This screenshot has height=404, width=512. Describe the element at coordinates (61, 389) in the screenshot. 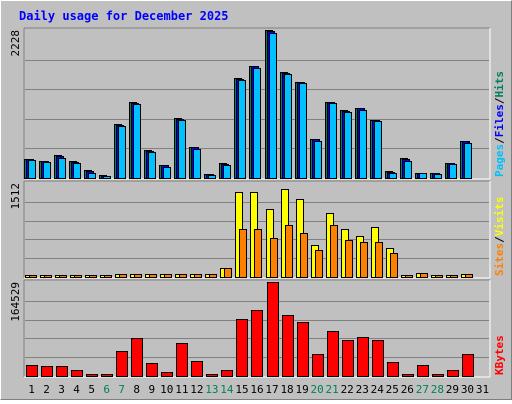

I see `day-label: 3` at that location.